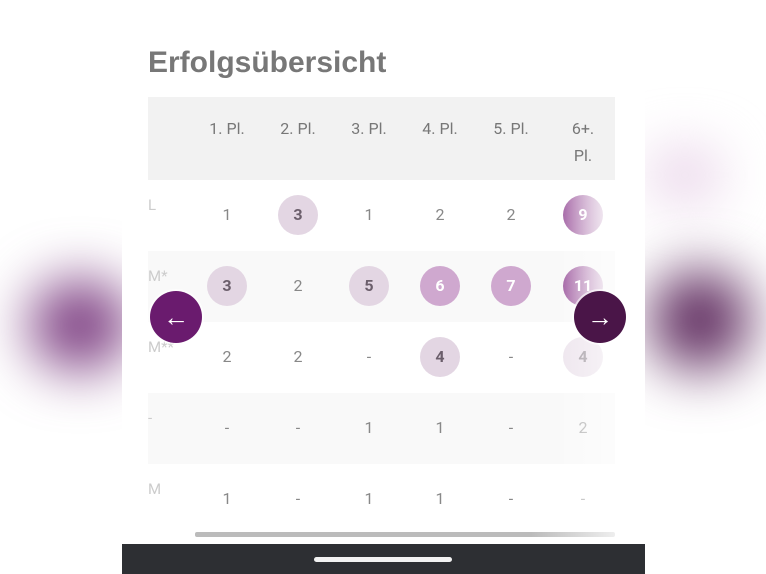  I want to click on home-indicator, so click(383, 559).